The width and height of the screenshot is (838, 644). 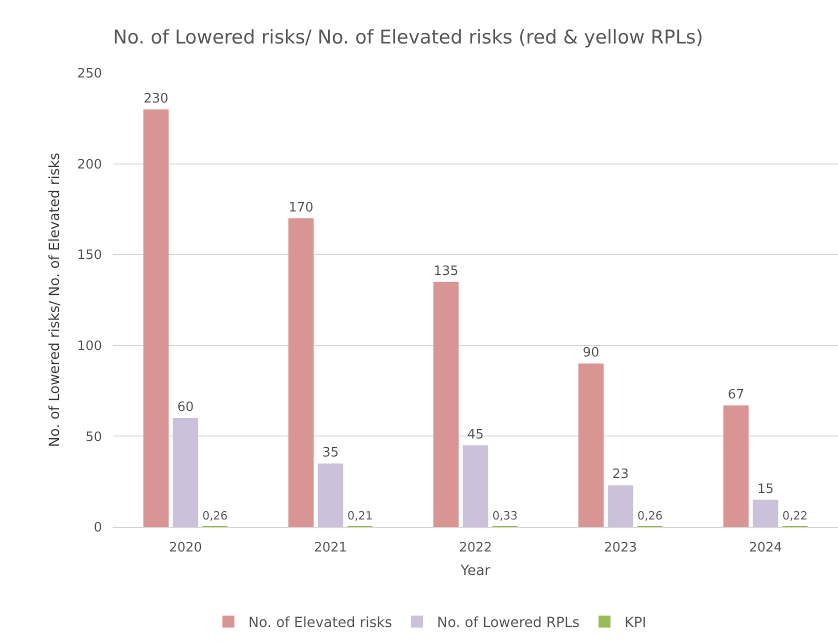 I want to click on y-tick-label: 50, so click(x=93, y=437).